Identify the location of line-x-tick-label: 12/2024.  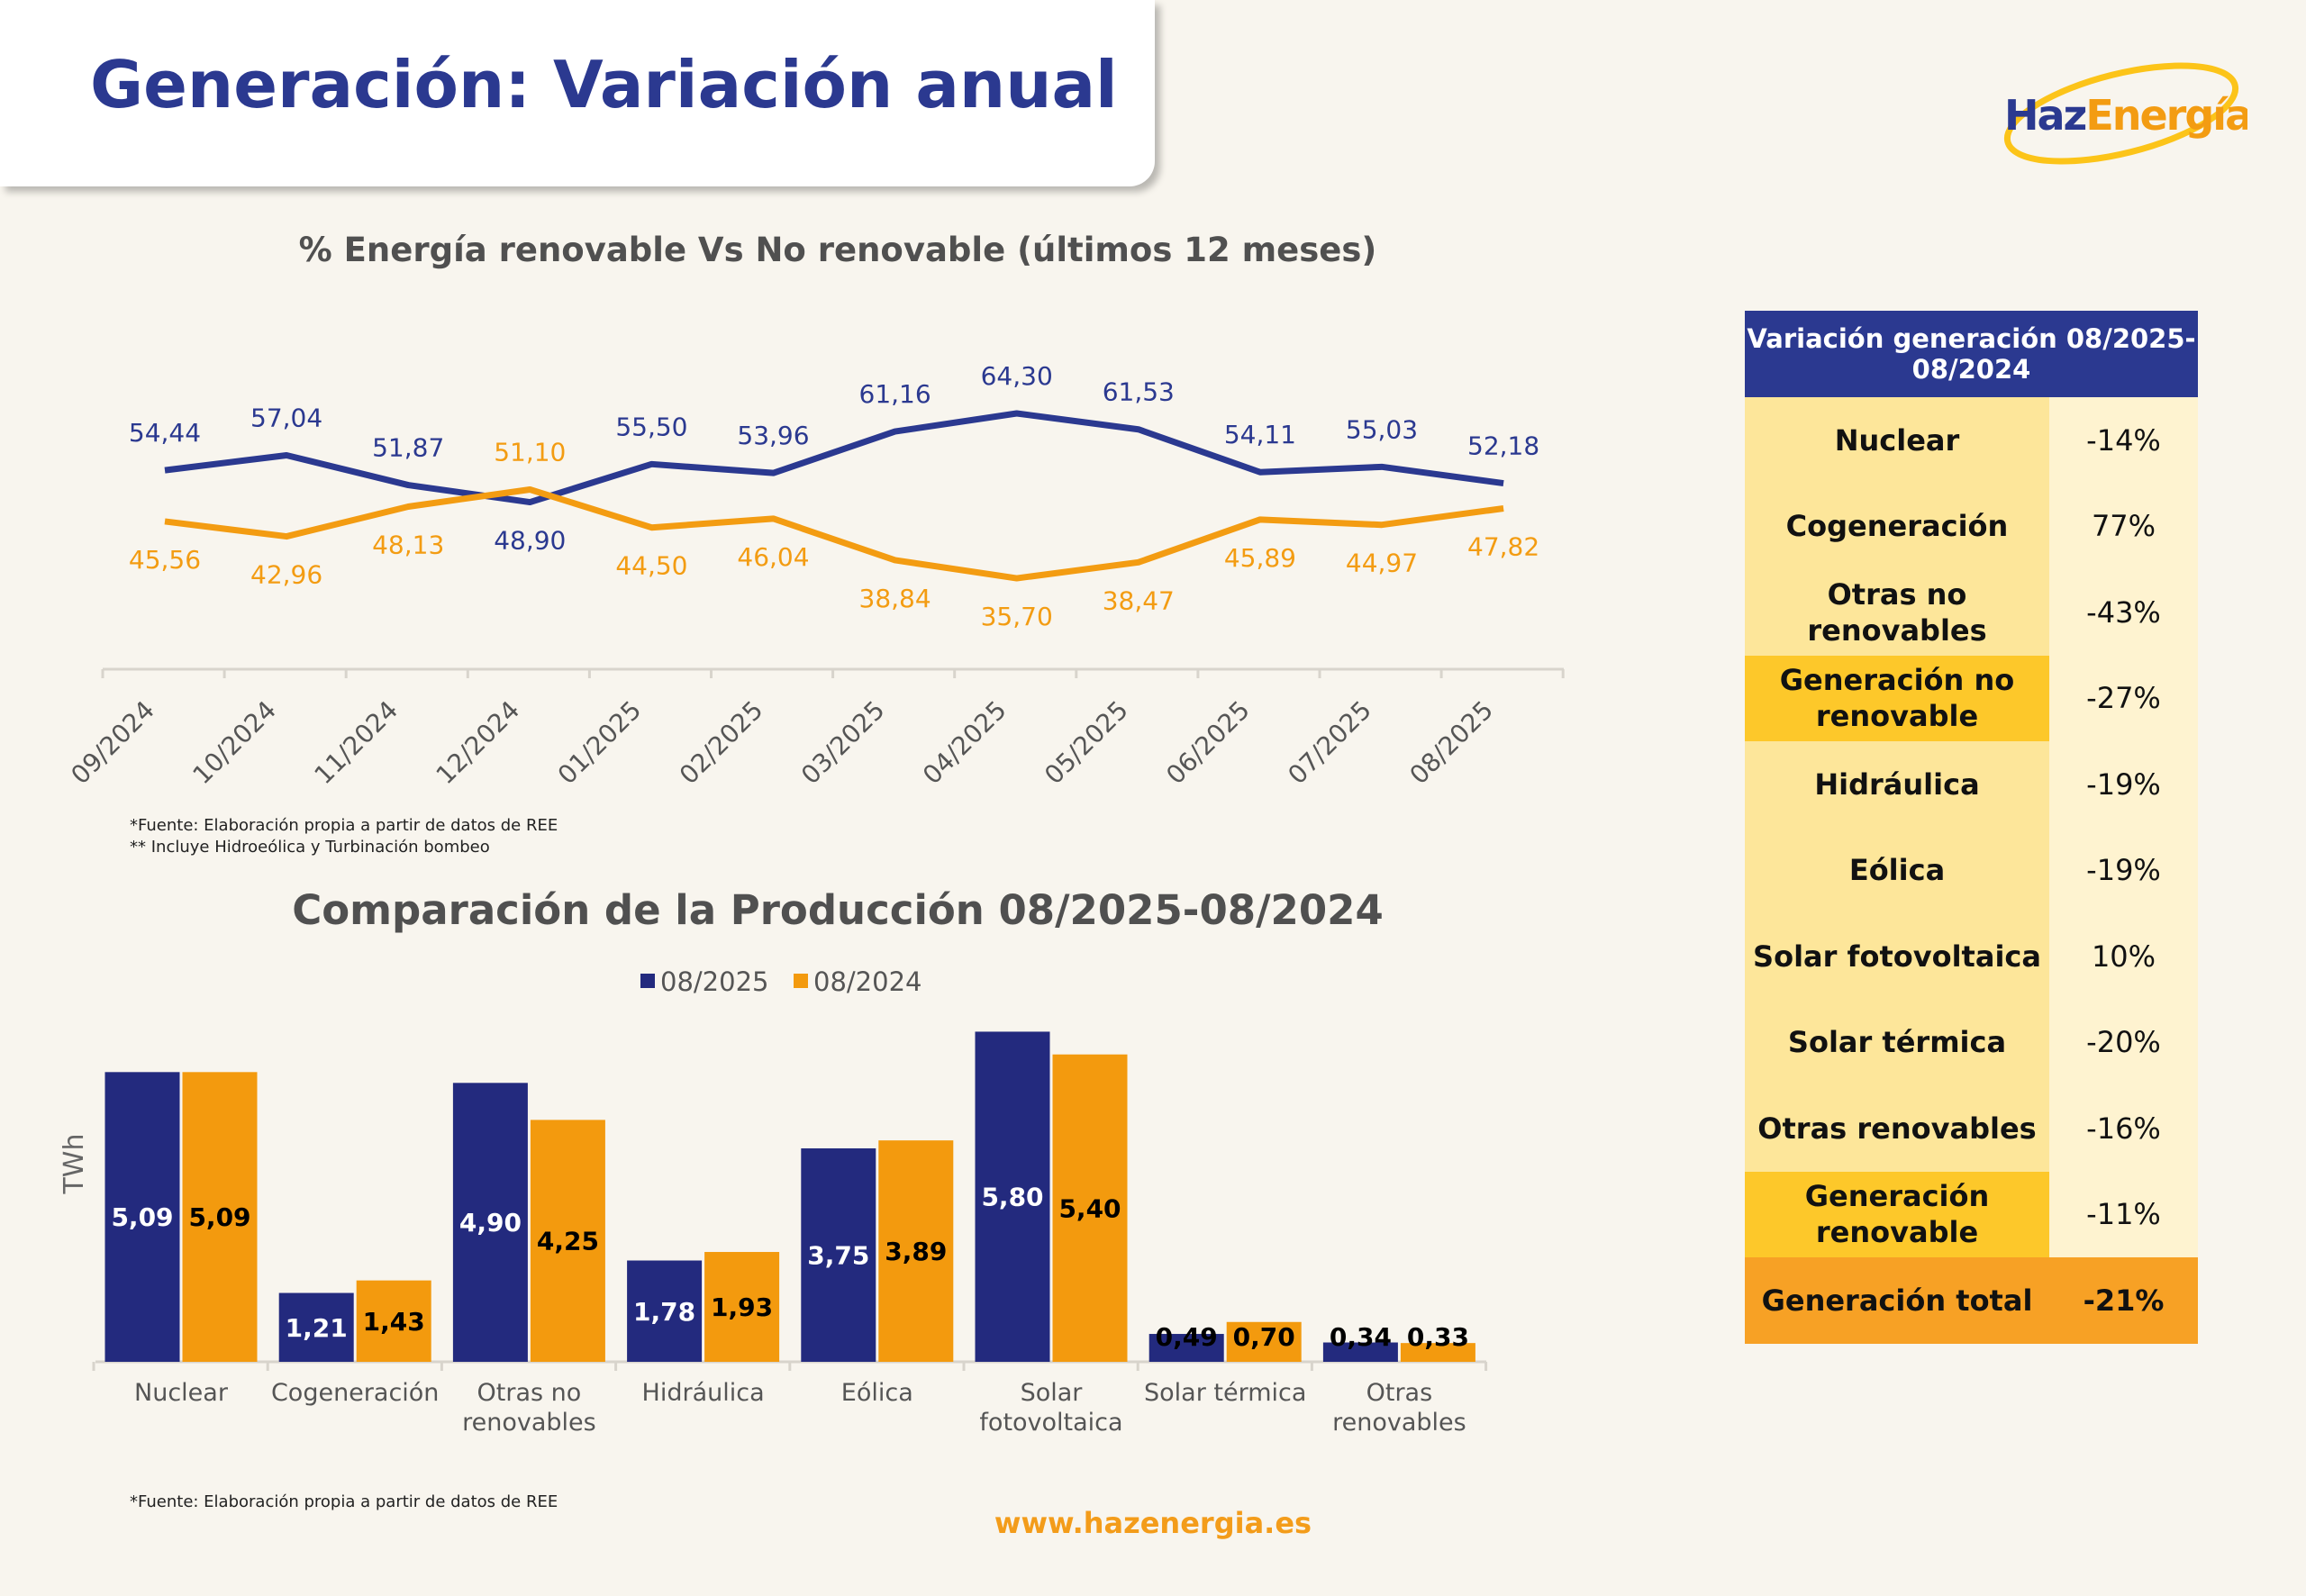
(478, 743).